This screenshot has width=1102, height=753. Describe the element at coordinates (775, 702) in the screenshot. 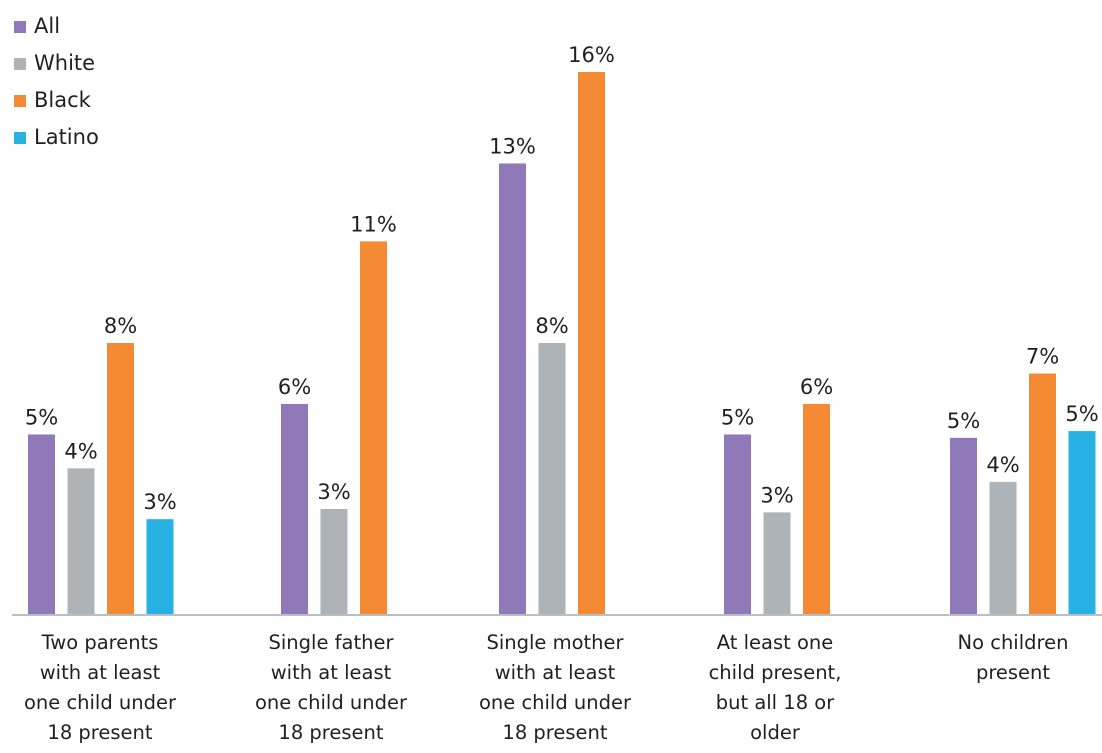

I see `category-label-line: but all 18 or` at that location.